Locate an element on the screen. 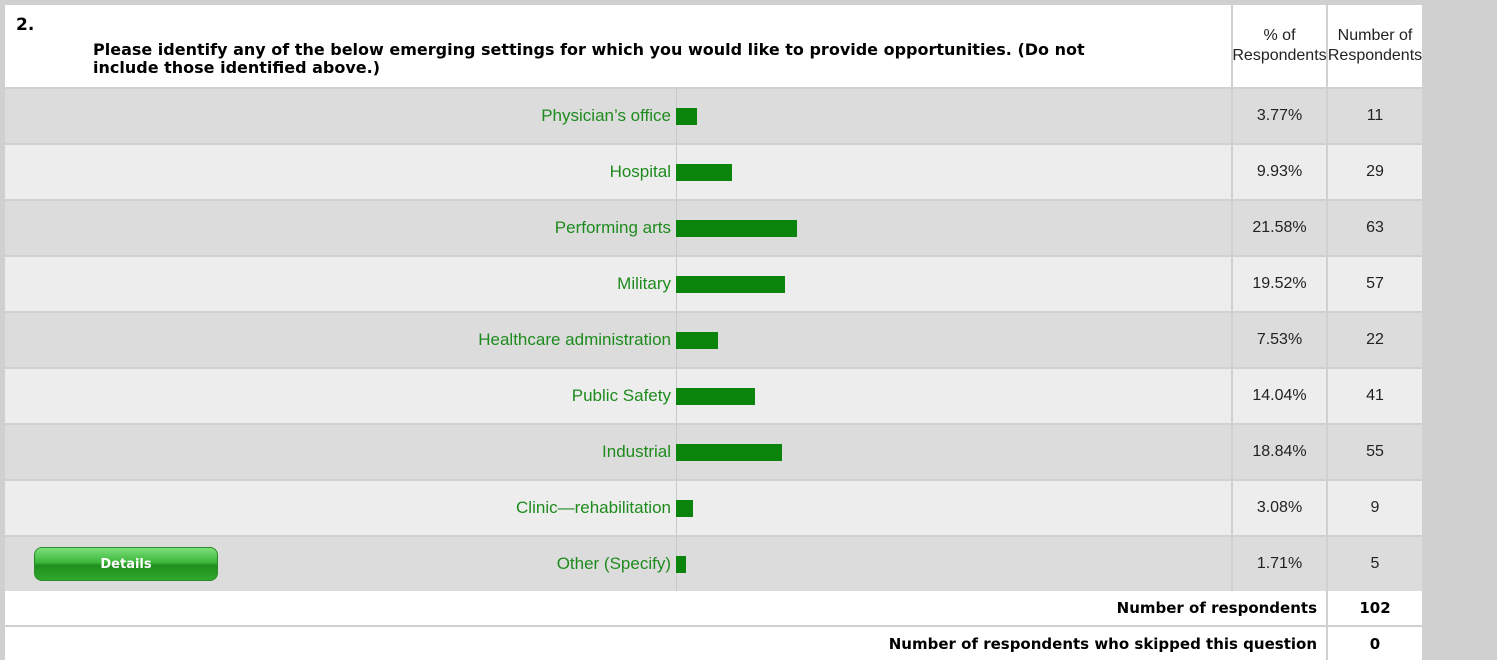  bar-label: Performing arts is located at coordinates (612, 227).